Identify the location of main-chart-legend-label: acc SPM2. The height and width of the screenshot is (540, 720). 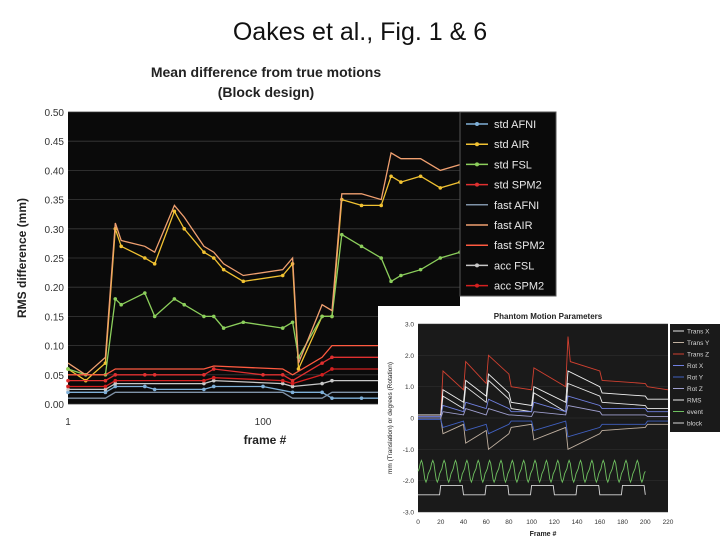
(519, 287).